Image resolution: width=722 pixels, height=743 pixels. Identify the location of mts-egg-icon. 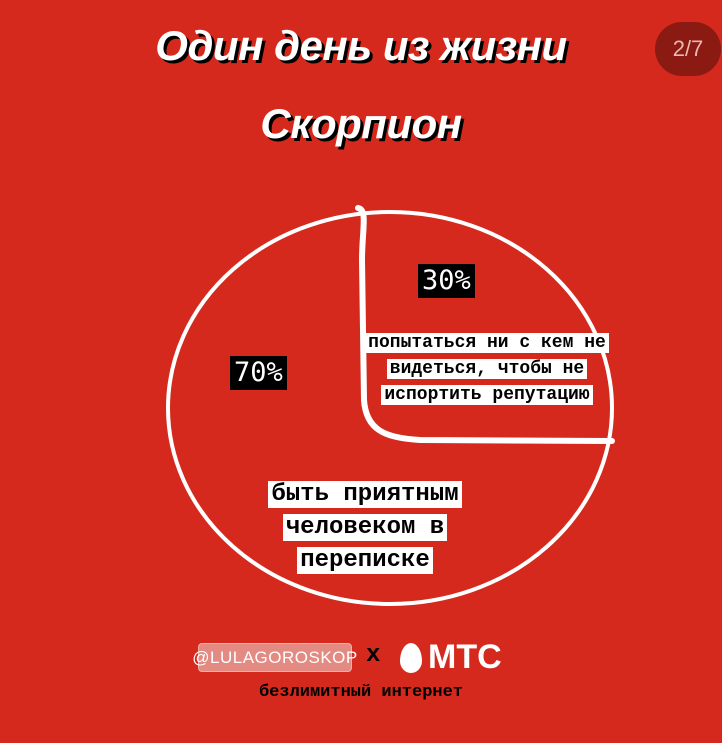
(411, 657).